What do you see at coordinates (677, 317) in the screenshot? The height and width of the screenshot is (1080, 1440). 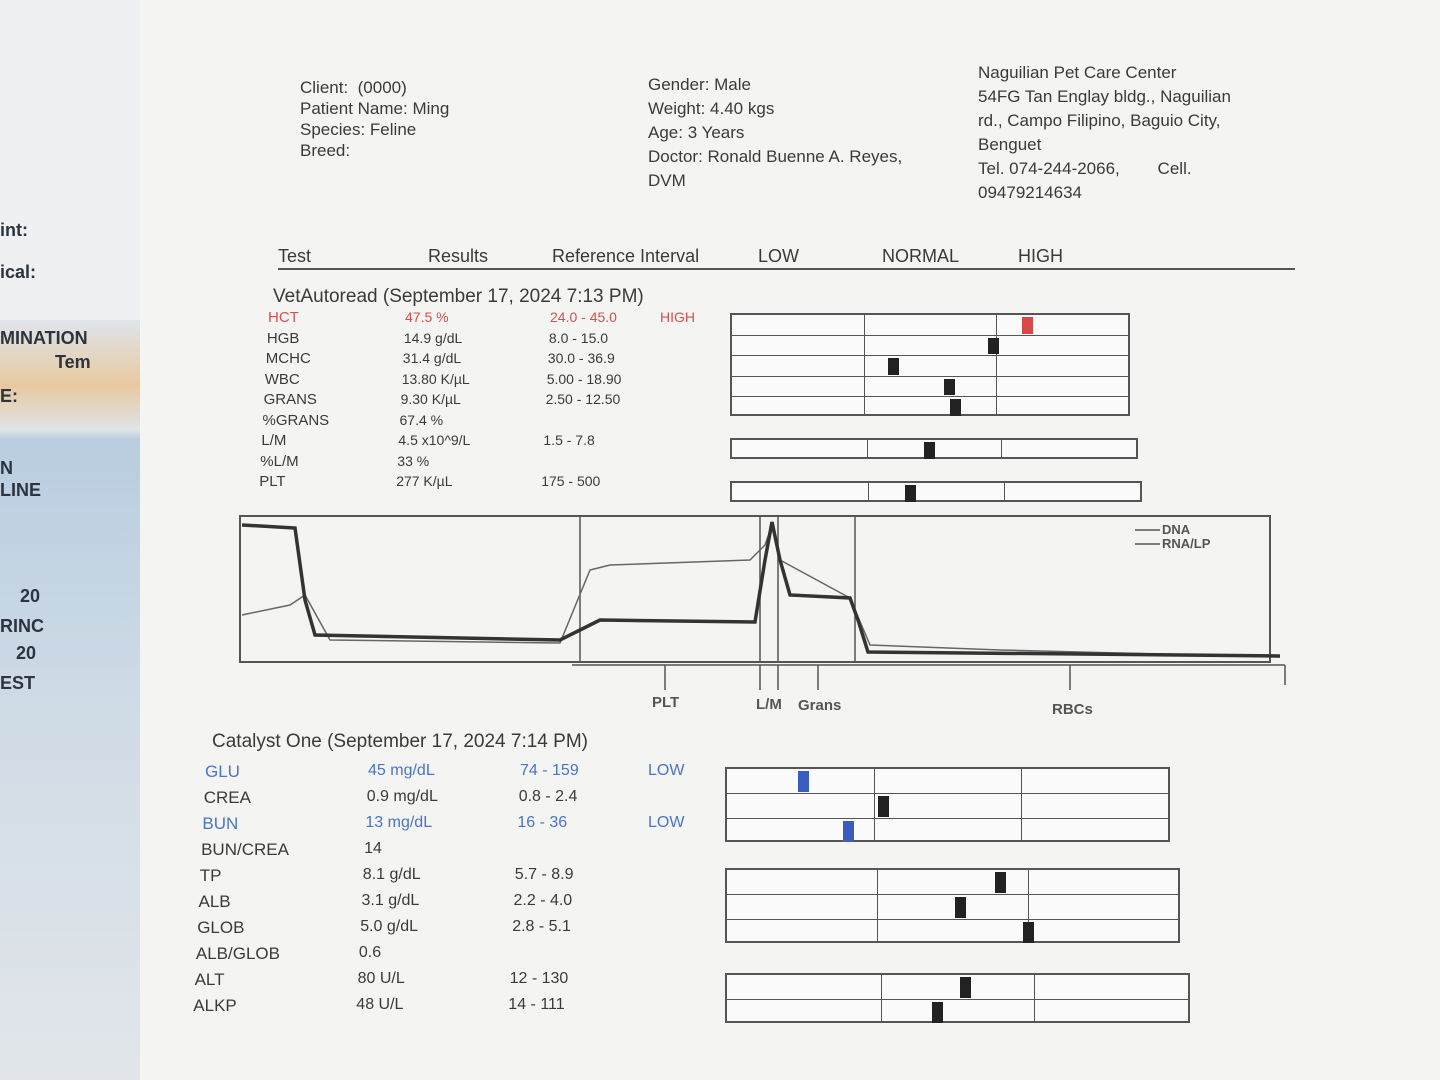 I see `result-flag: HIGH` at bounding box center [677, 317].